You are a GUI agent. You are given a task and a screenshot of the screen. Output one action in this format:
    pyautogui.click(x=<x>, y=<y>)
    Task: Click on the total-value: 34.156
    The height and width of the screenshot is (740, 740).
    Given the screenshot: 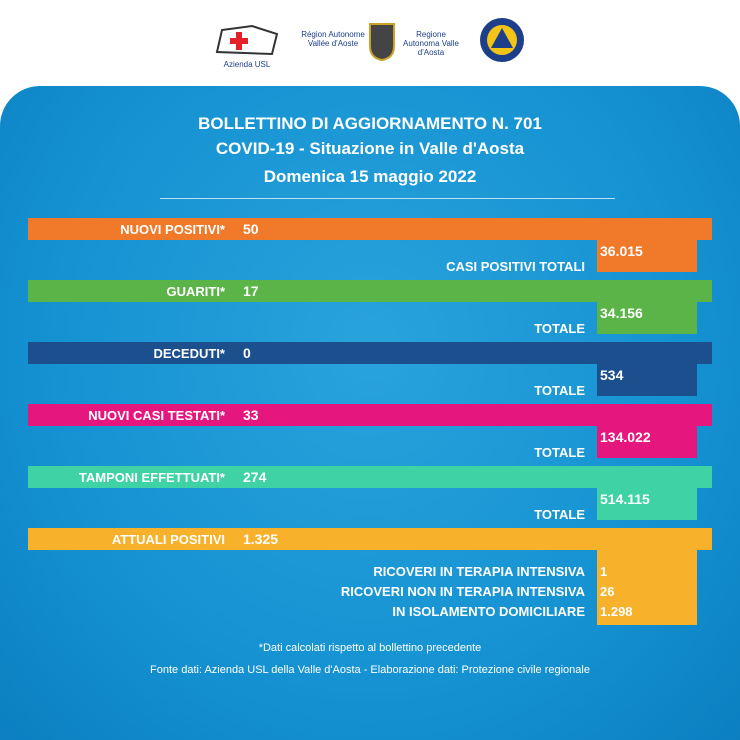 What is the action you would take?
    pyautogui.click(x=621, y=313)
    